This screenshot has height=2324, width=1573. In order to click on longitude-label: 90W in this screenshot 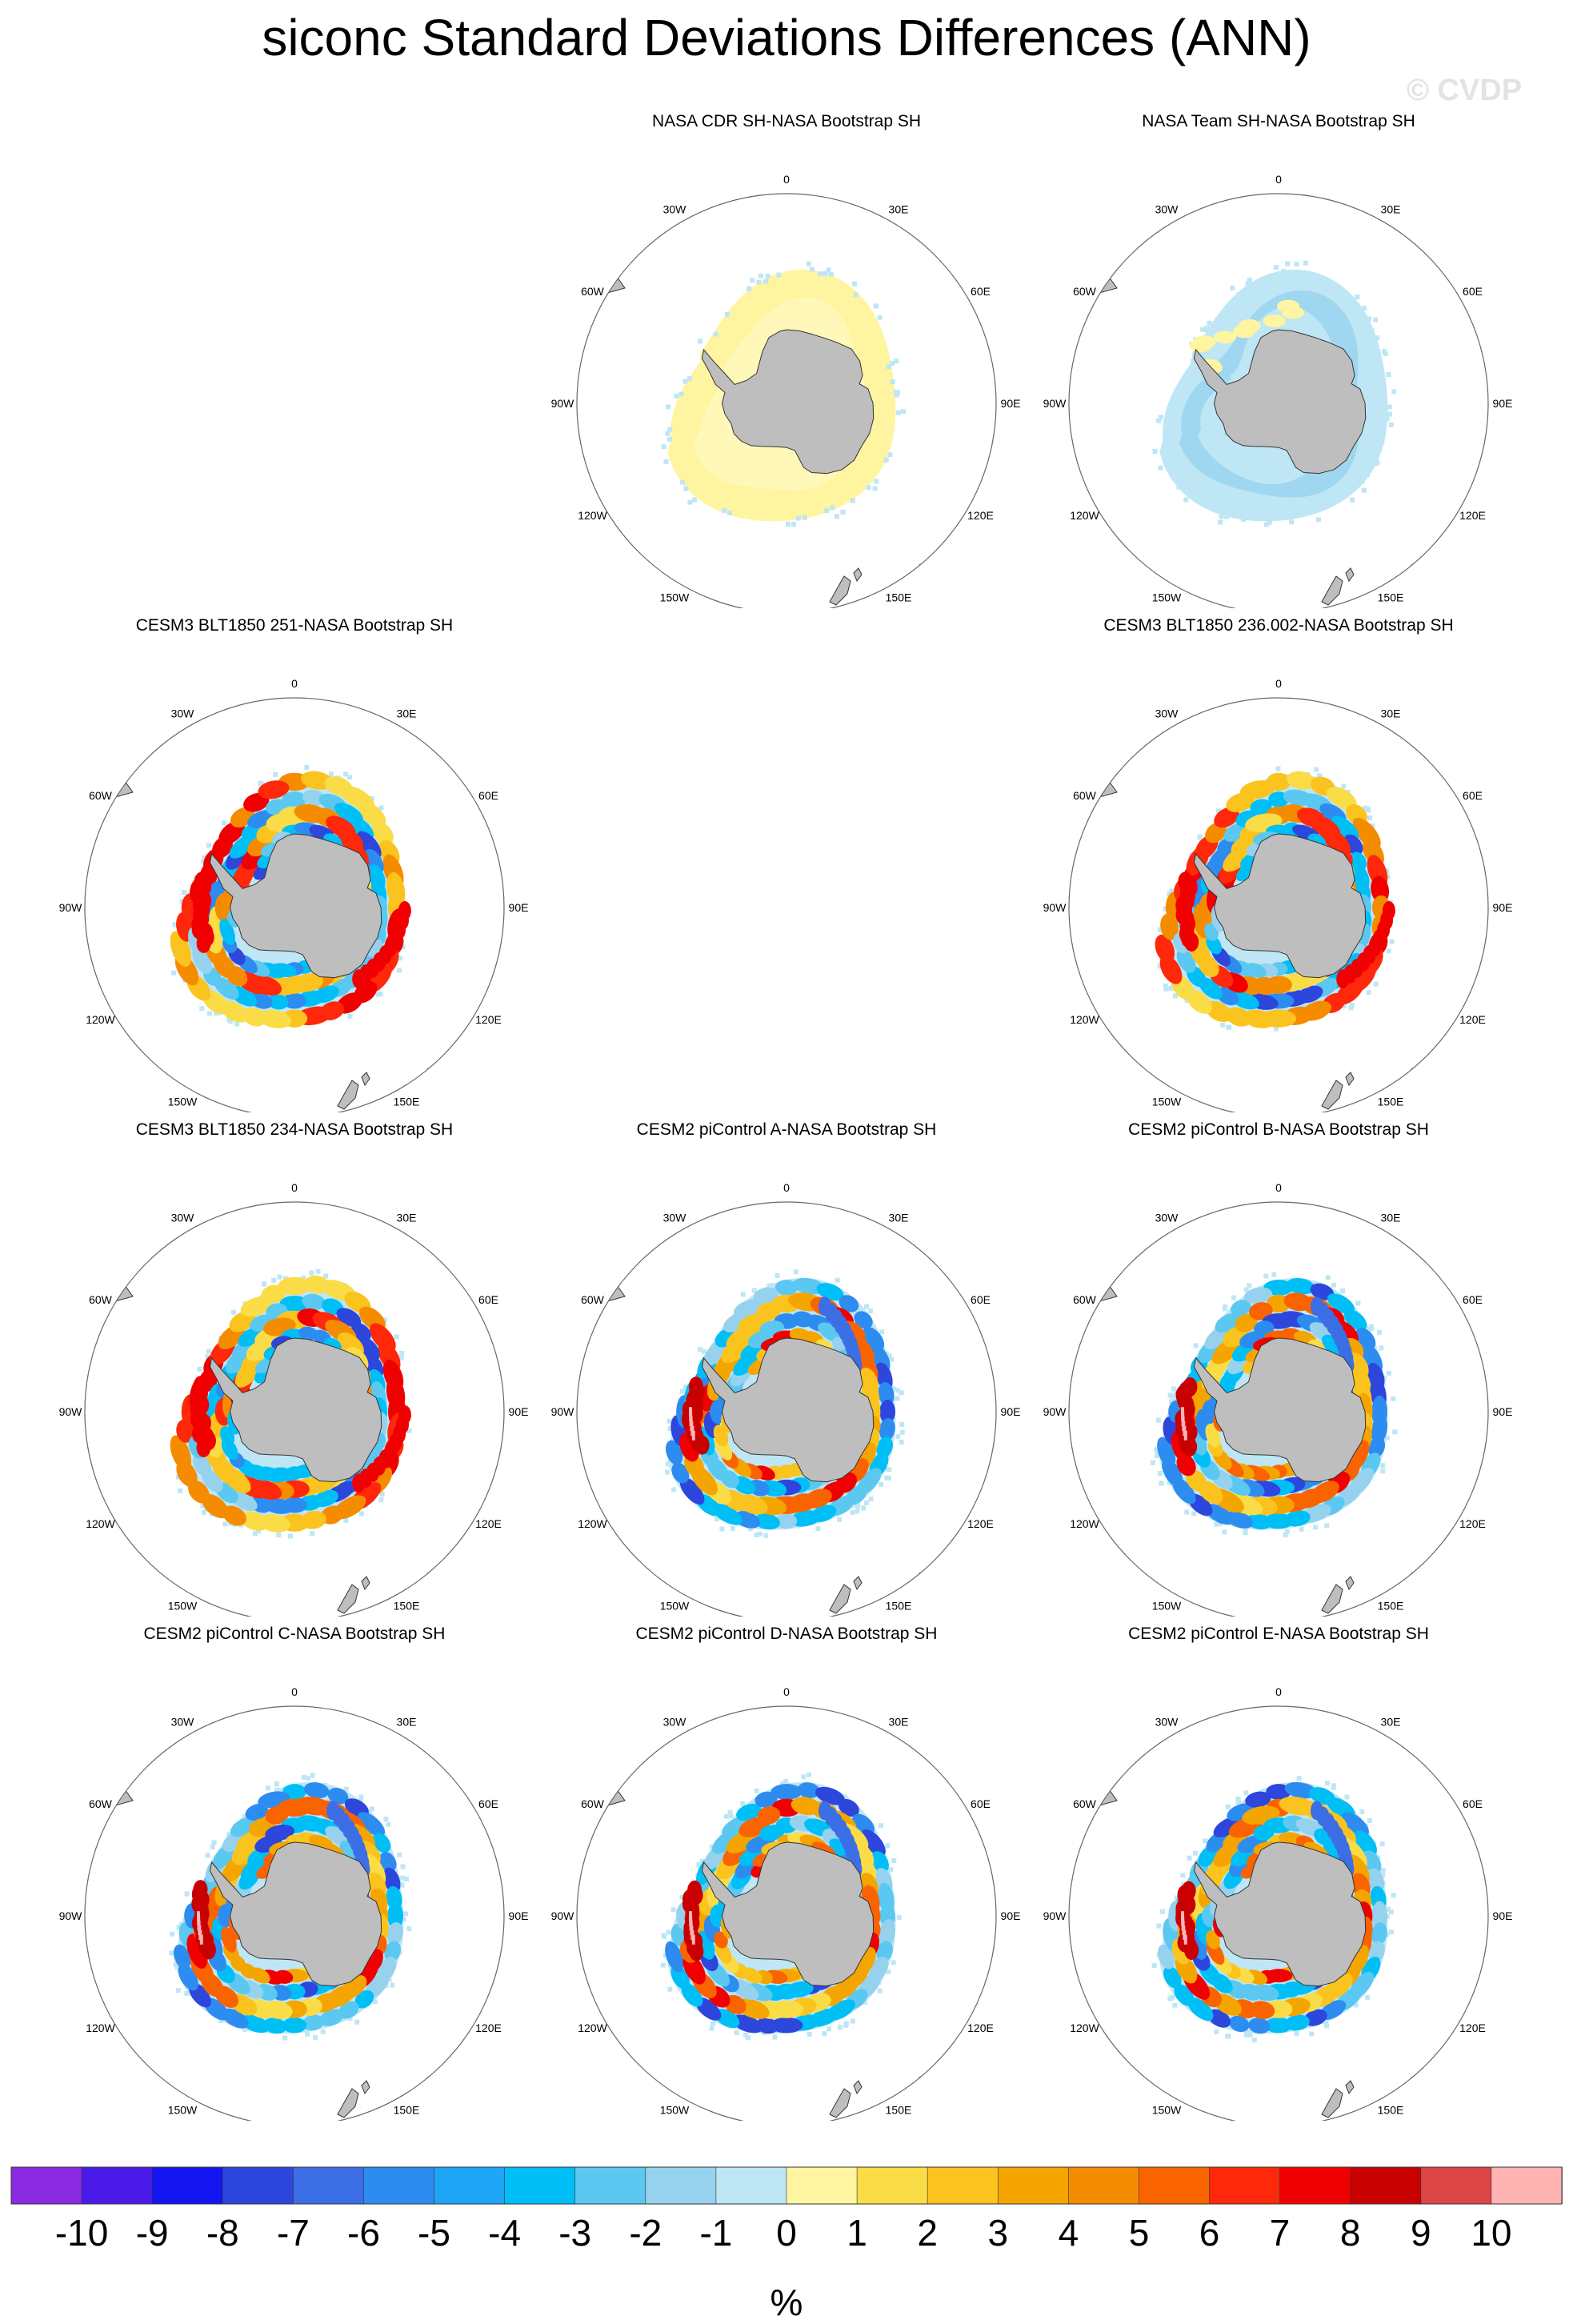, I will do `click(71, 1916)`.